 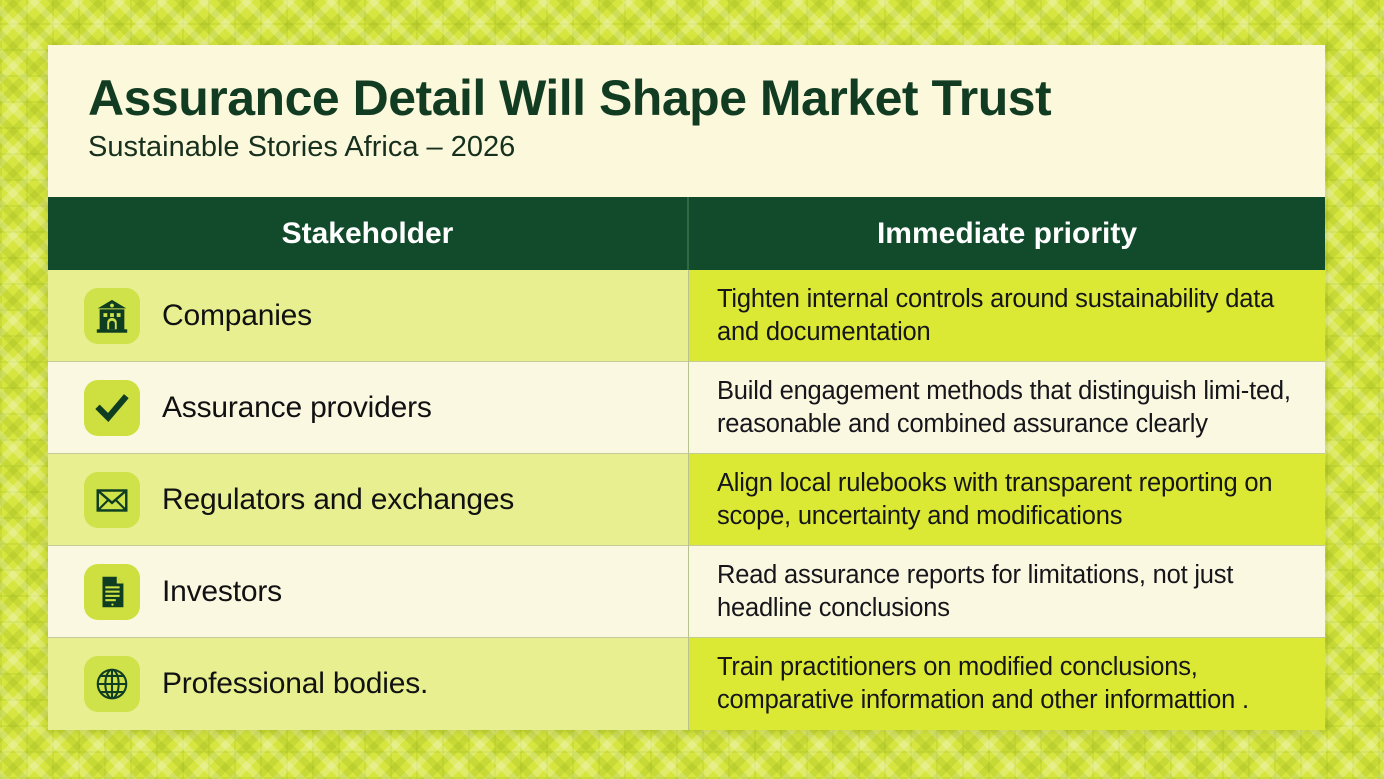 I want to click on page-title: Assurance Detail Will Shape Market Trust, so click(x=570, y=98).